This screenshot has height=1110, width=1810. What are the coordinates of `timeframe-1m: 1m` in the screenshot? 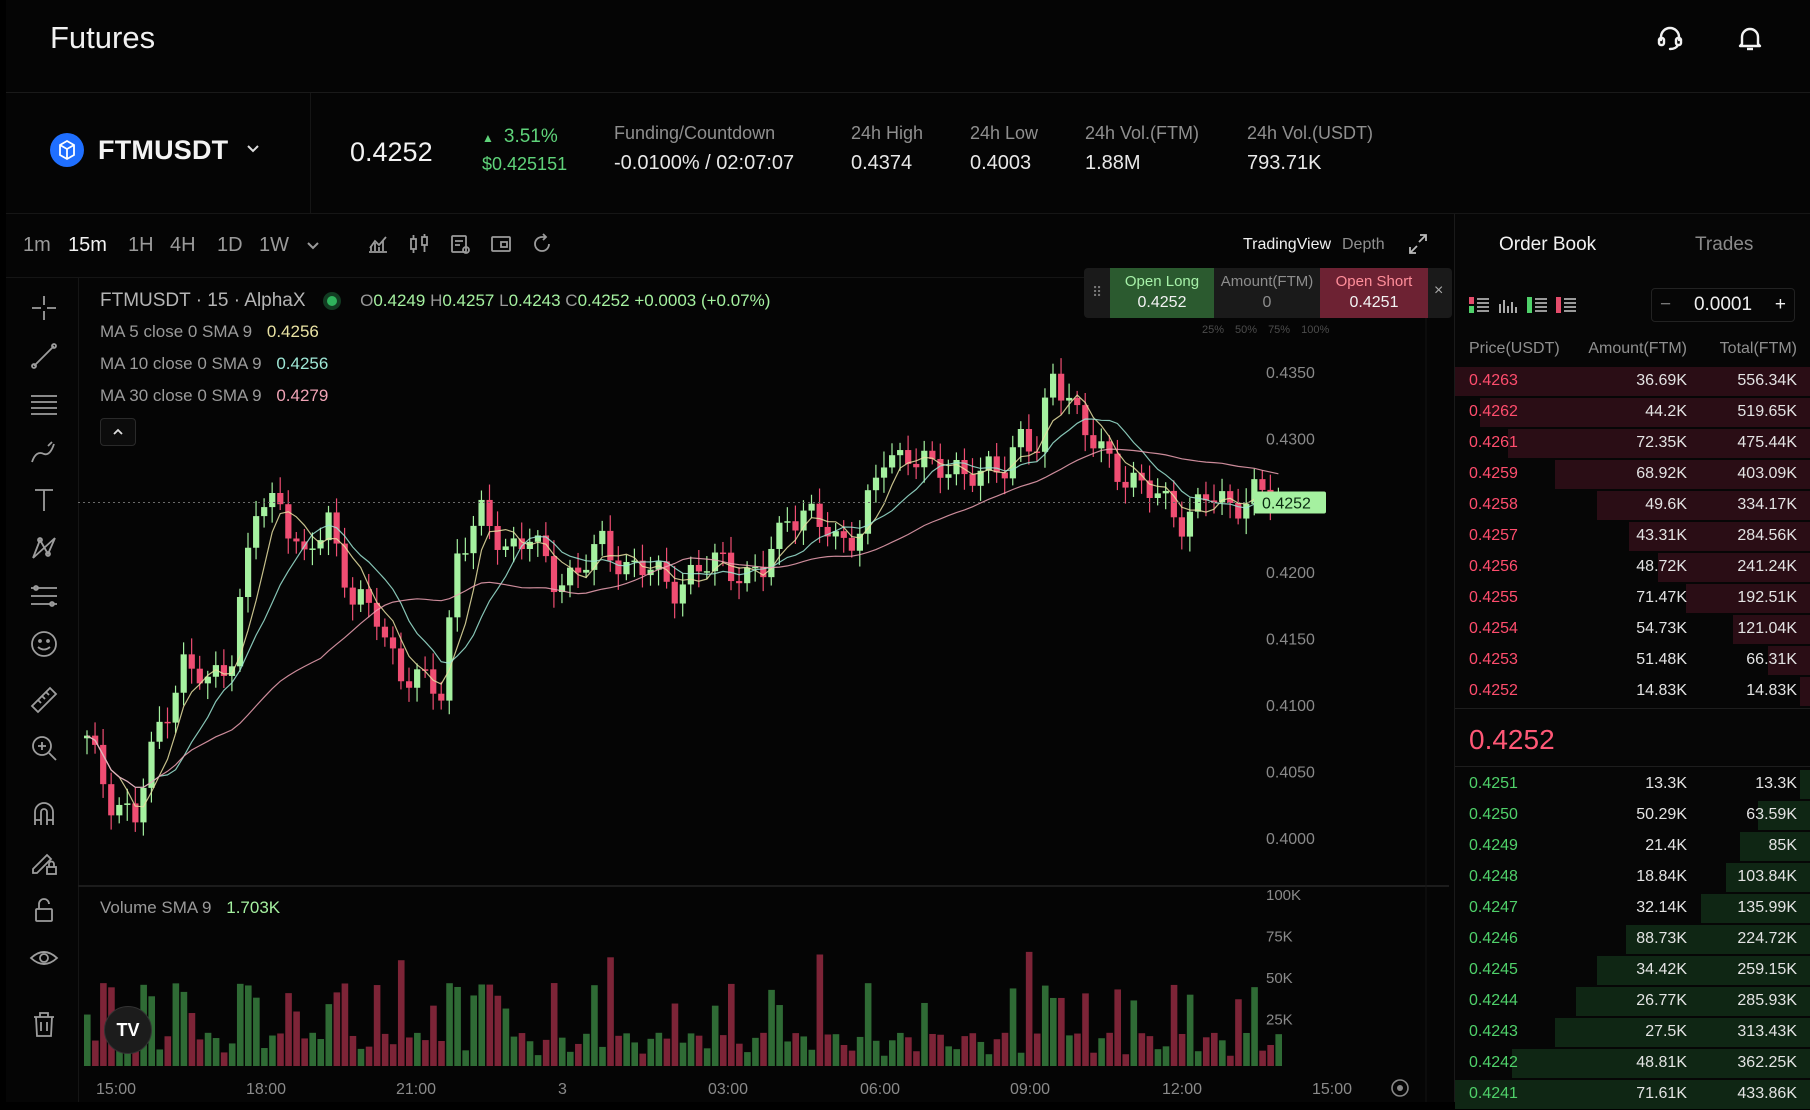 It's located at (37, 245).